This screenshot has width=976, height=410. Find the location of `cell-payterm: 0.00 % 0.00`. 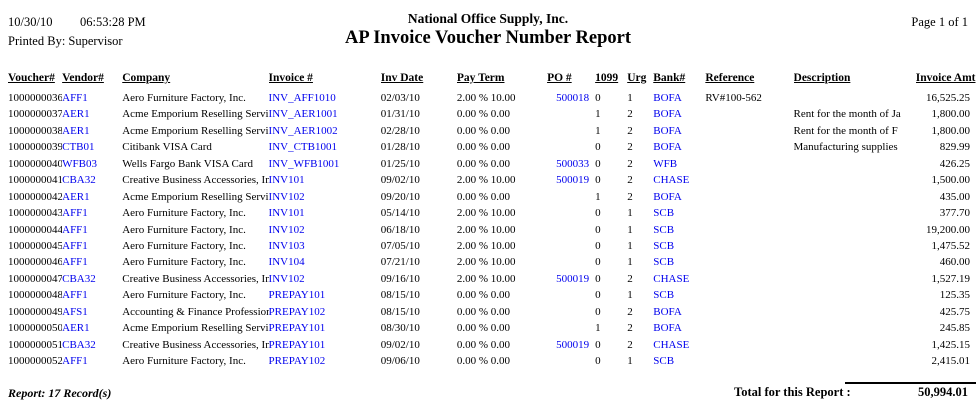

cell-payterm: 0.00 % 0.00 is located at coordinates (483, 196).